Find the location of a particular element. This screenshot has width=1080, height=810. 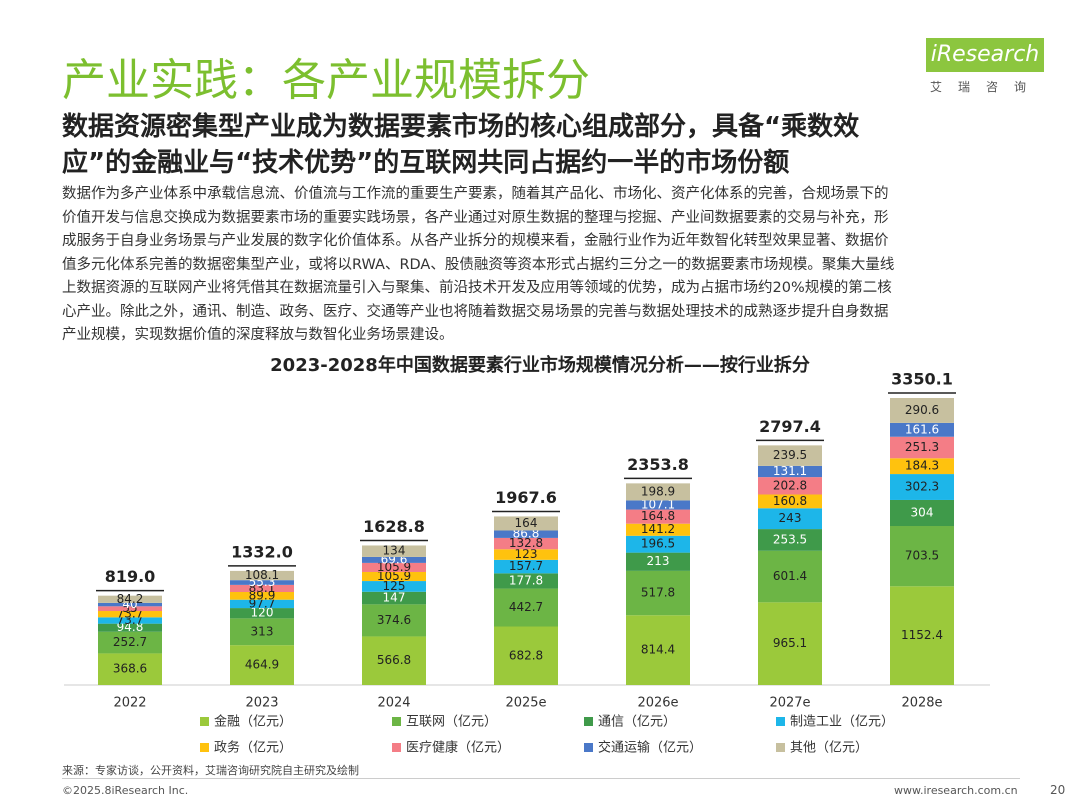

logo: iResearch is located at coordinates (985, 55).